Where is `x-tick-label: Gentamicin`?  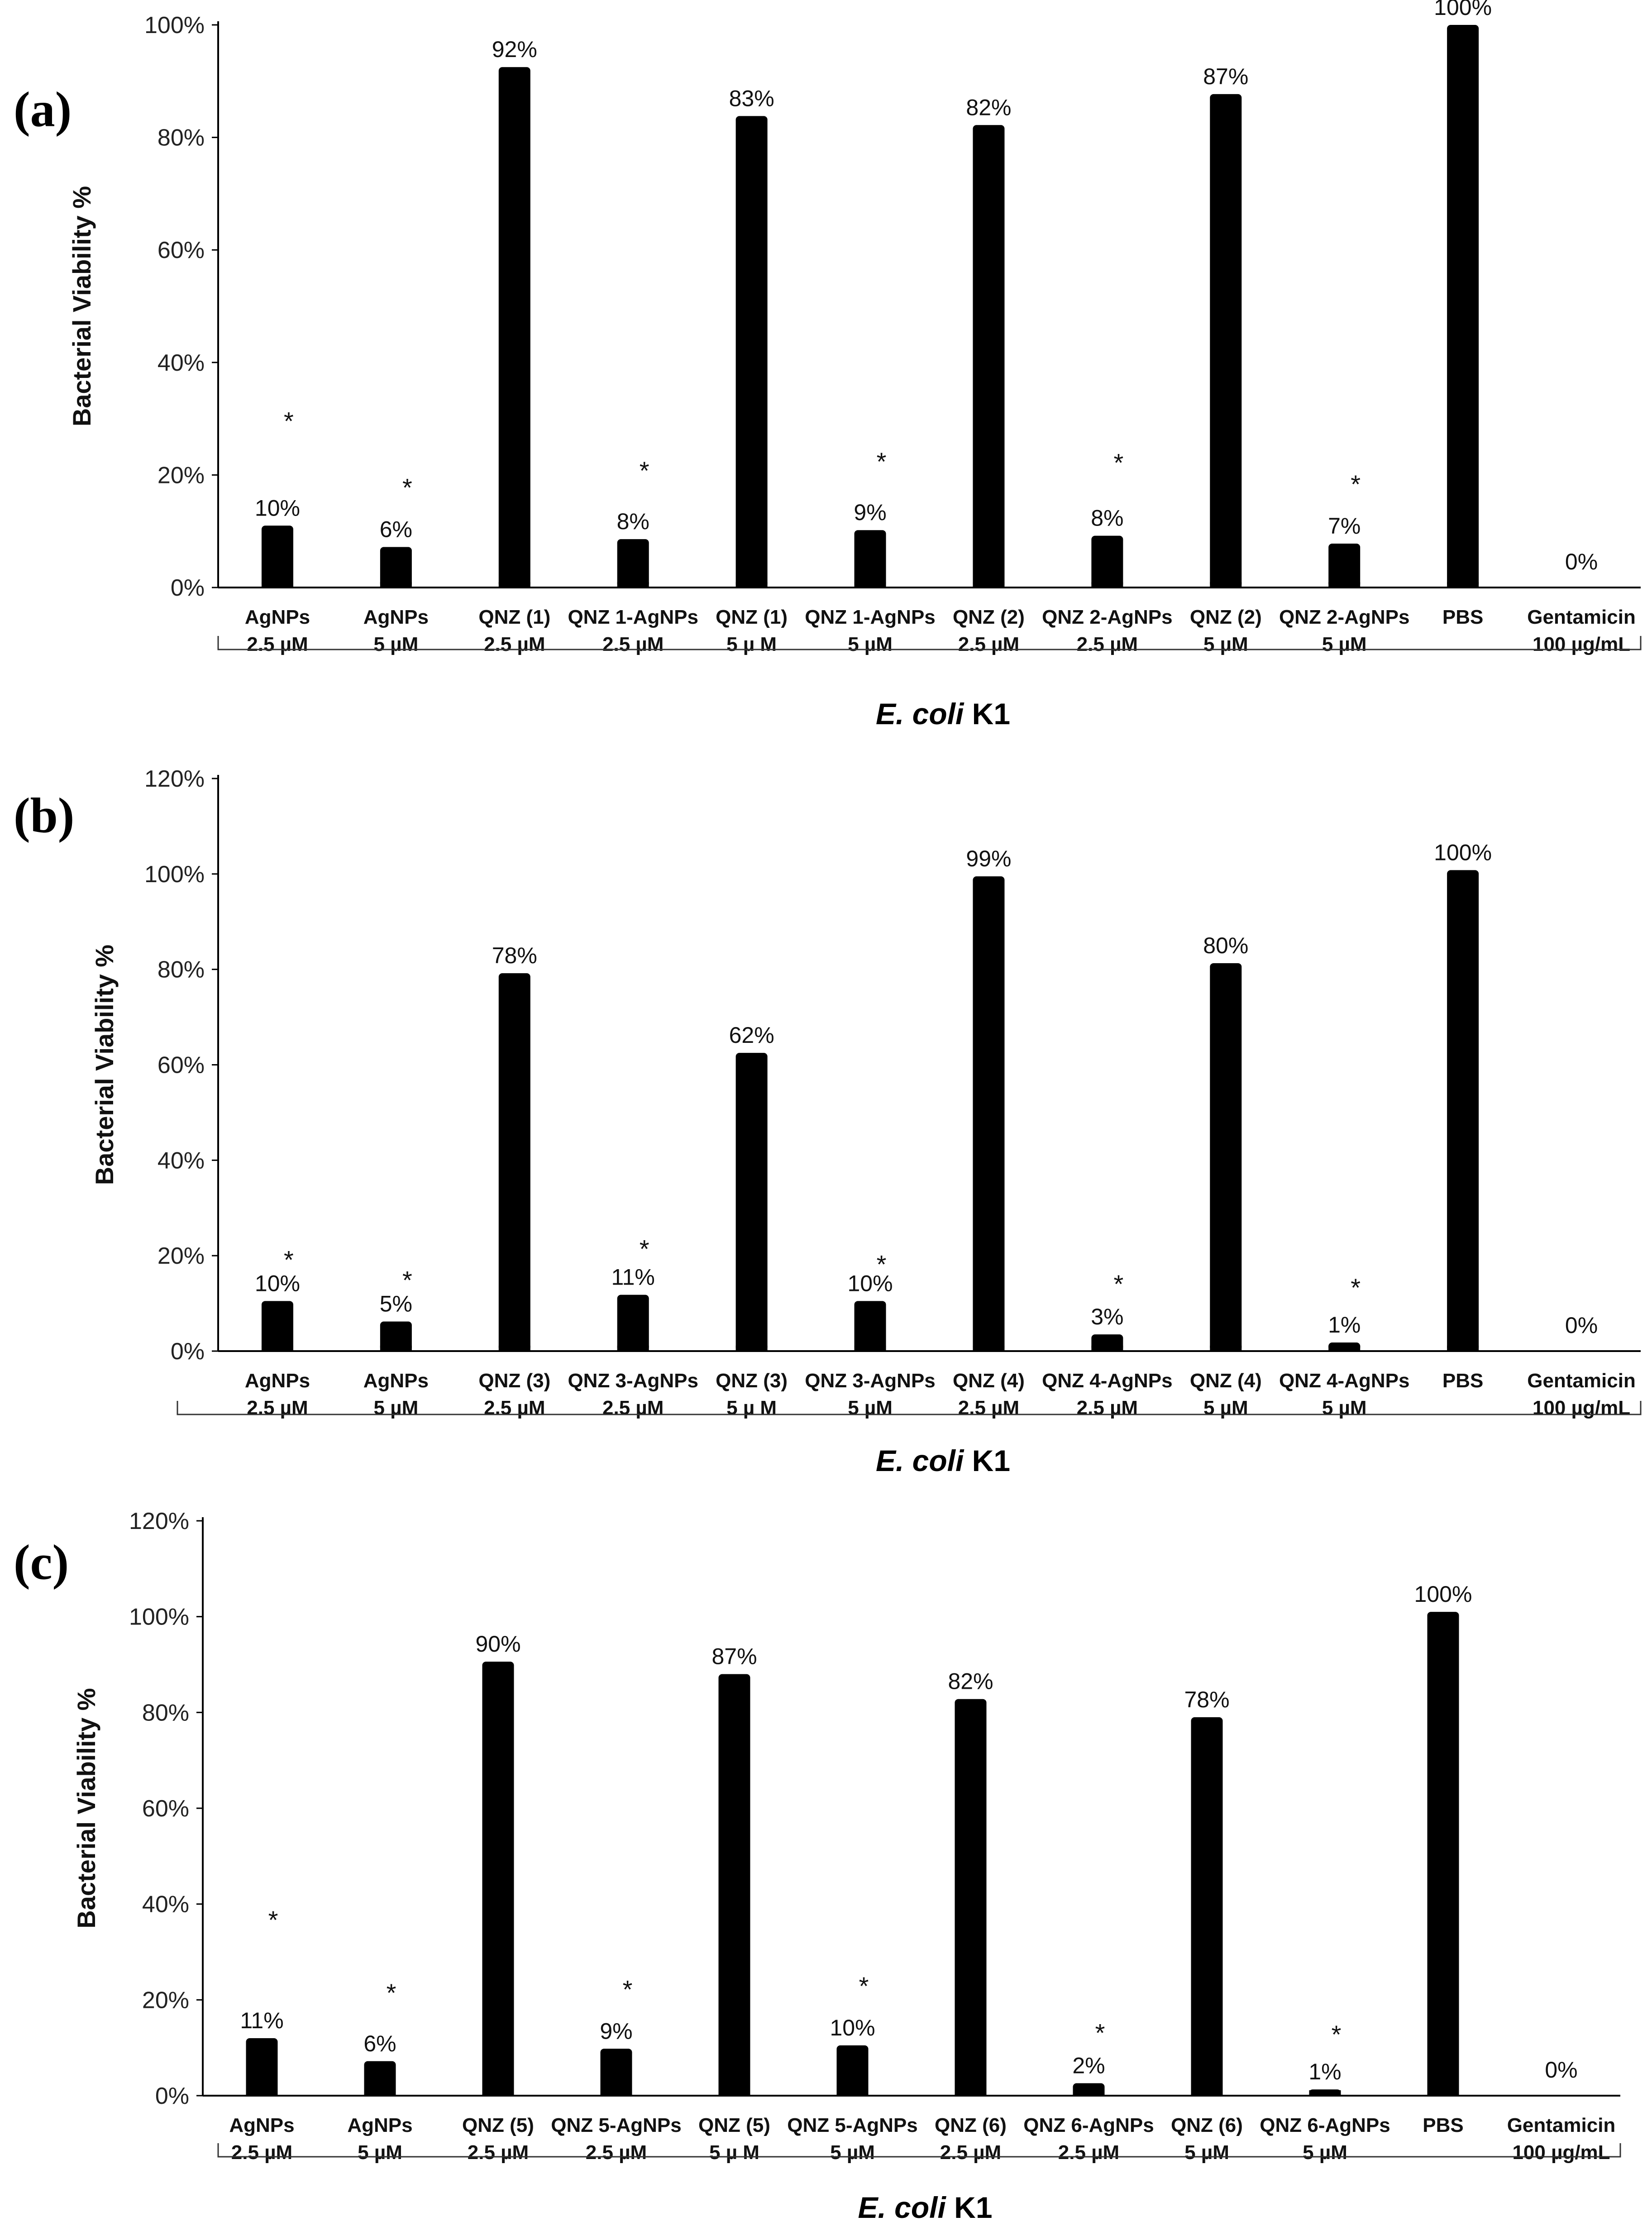
x-tick-label: Gentamicin is located at coordinates (1581, 1381).